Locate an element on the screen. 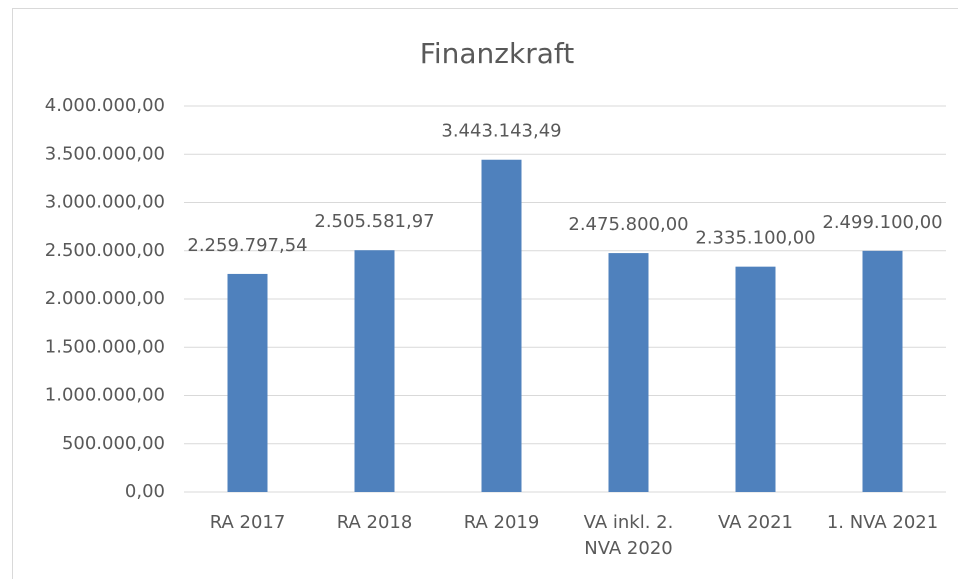 This screenshot has height=579, width=958. chart-title: Finanzkraft is located at coordinates (497, 53).